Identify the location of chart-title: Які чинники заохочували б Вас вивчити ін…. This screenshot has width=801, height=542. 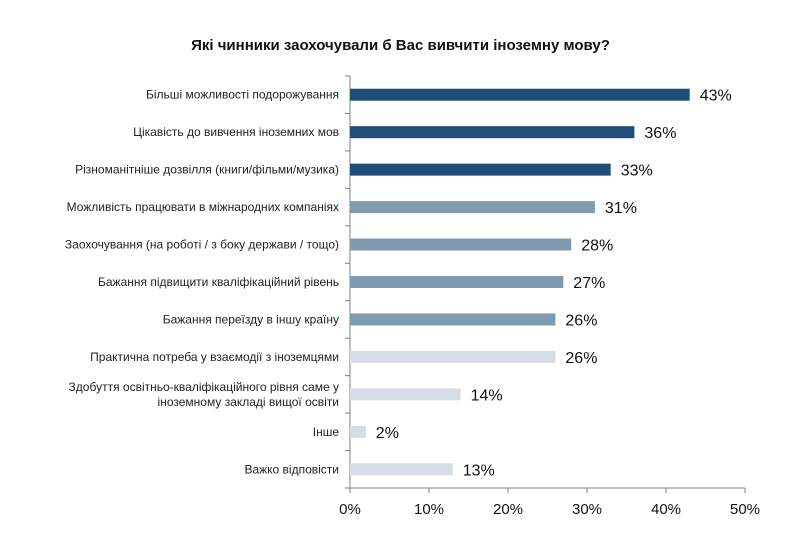
(400, 45).